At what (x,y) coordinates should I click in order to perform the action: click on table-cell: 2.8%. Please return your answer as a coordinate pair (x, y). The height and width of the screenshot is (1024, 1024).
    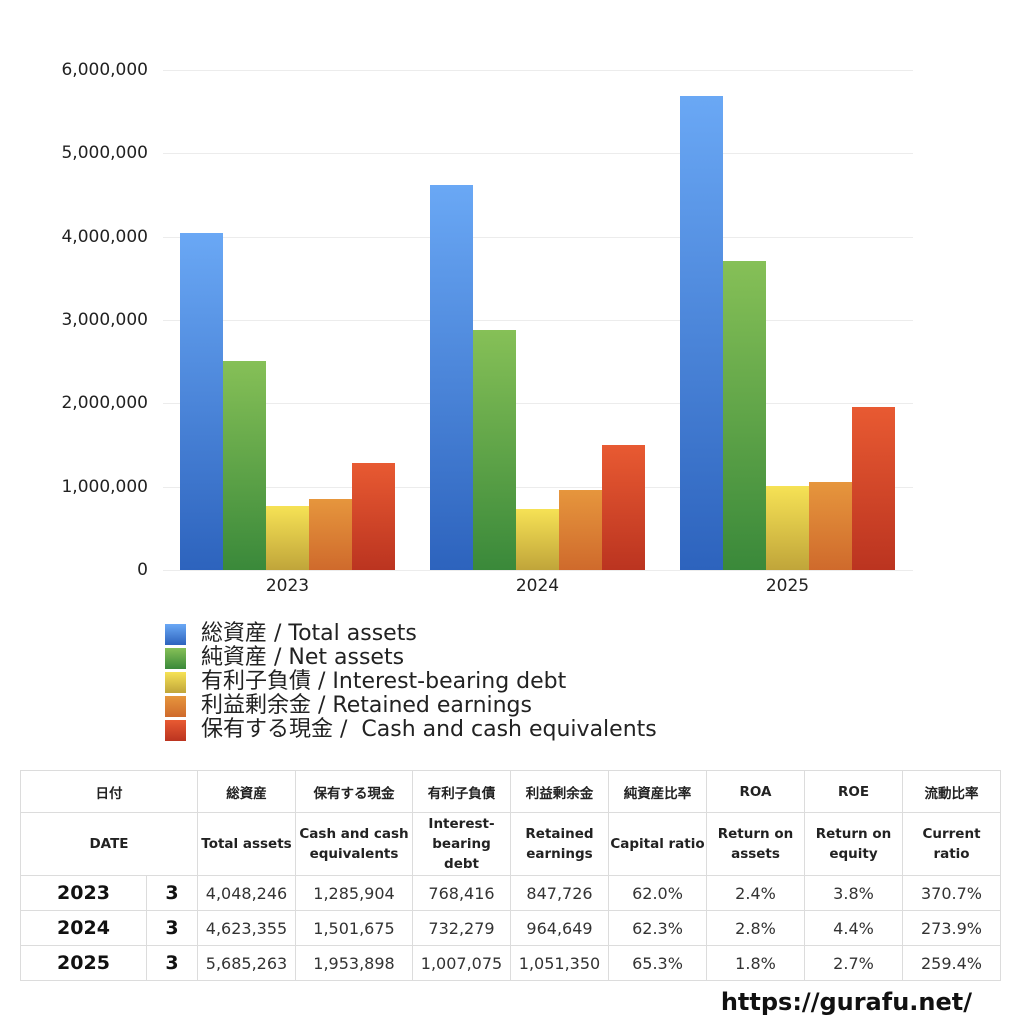
    Looking at the image, I should click on (755, 928).